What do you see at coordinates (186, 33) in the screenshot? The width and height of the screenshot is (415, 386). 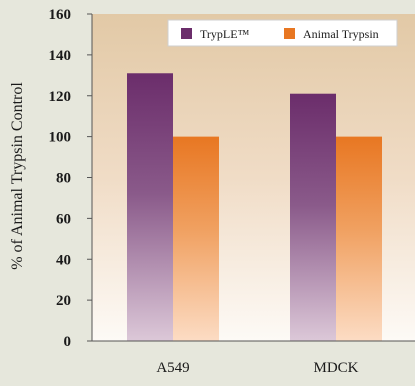 I see `legend-swatch-trypLE` at bounding box center [186, 33].